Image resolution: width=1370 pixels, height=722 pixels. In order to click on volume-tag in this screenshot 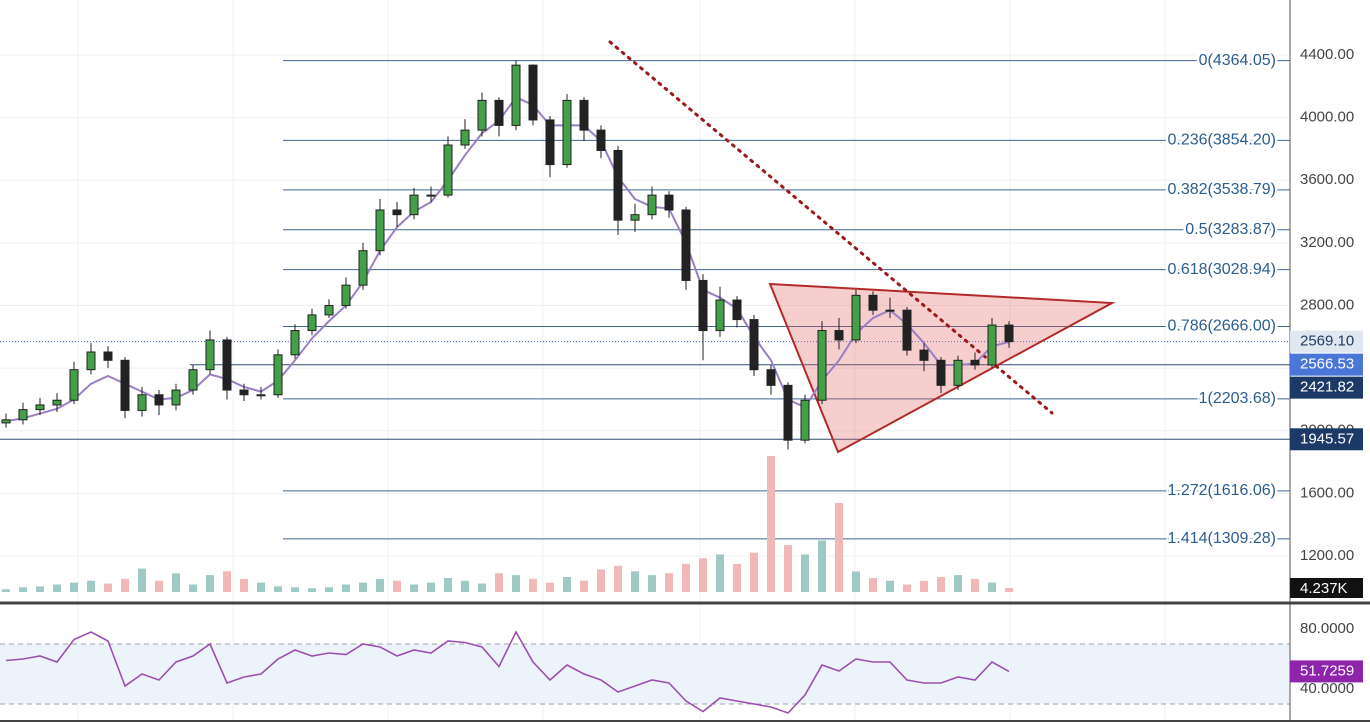, I will do `click(1326, 588)`.